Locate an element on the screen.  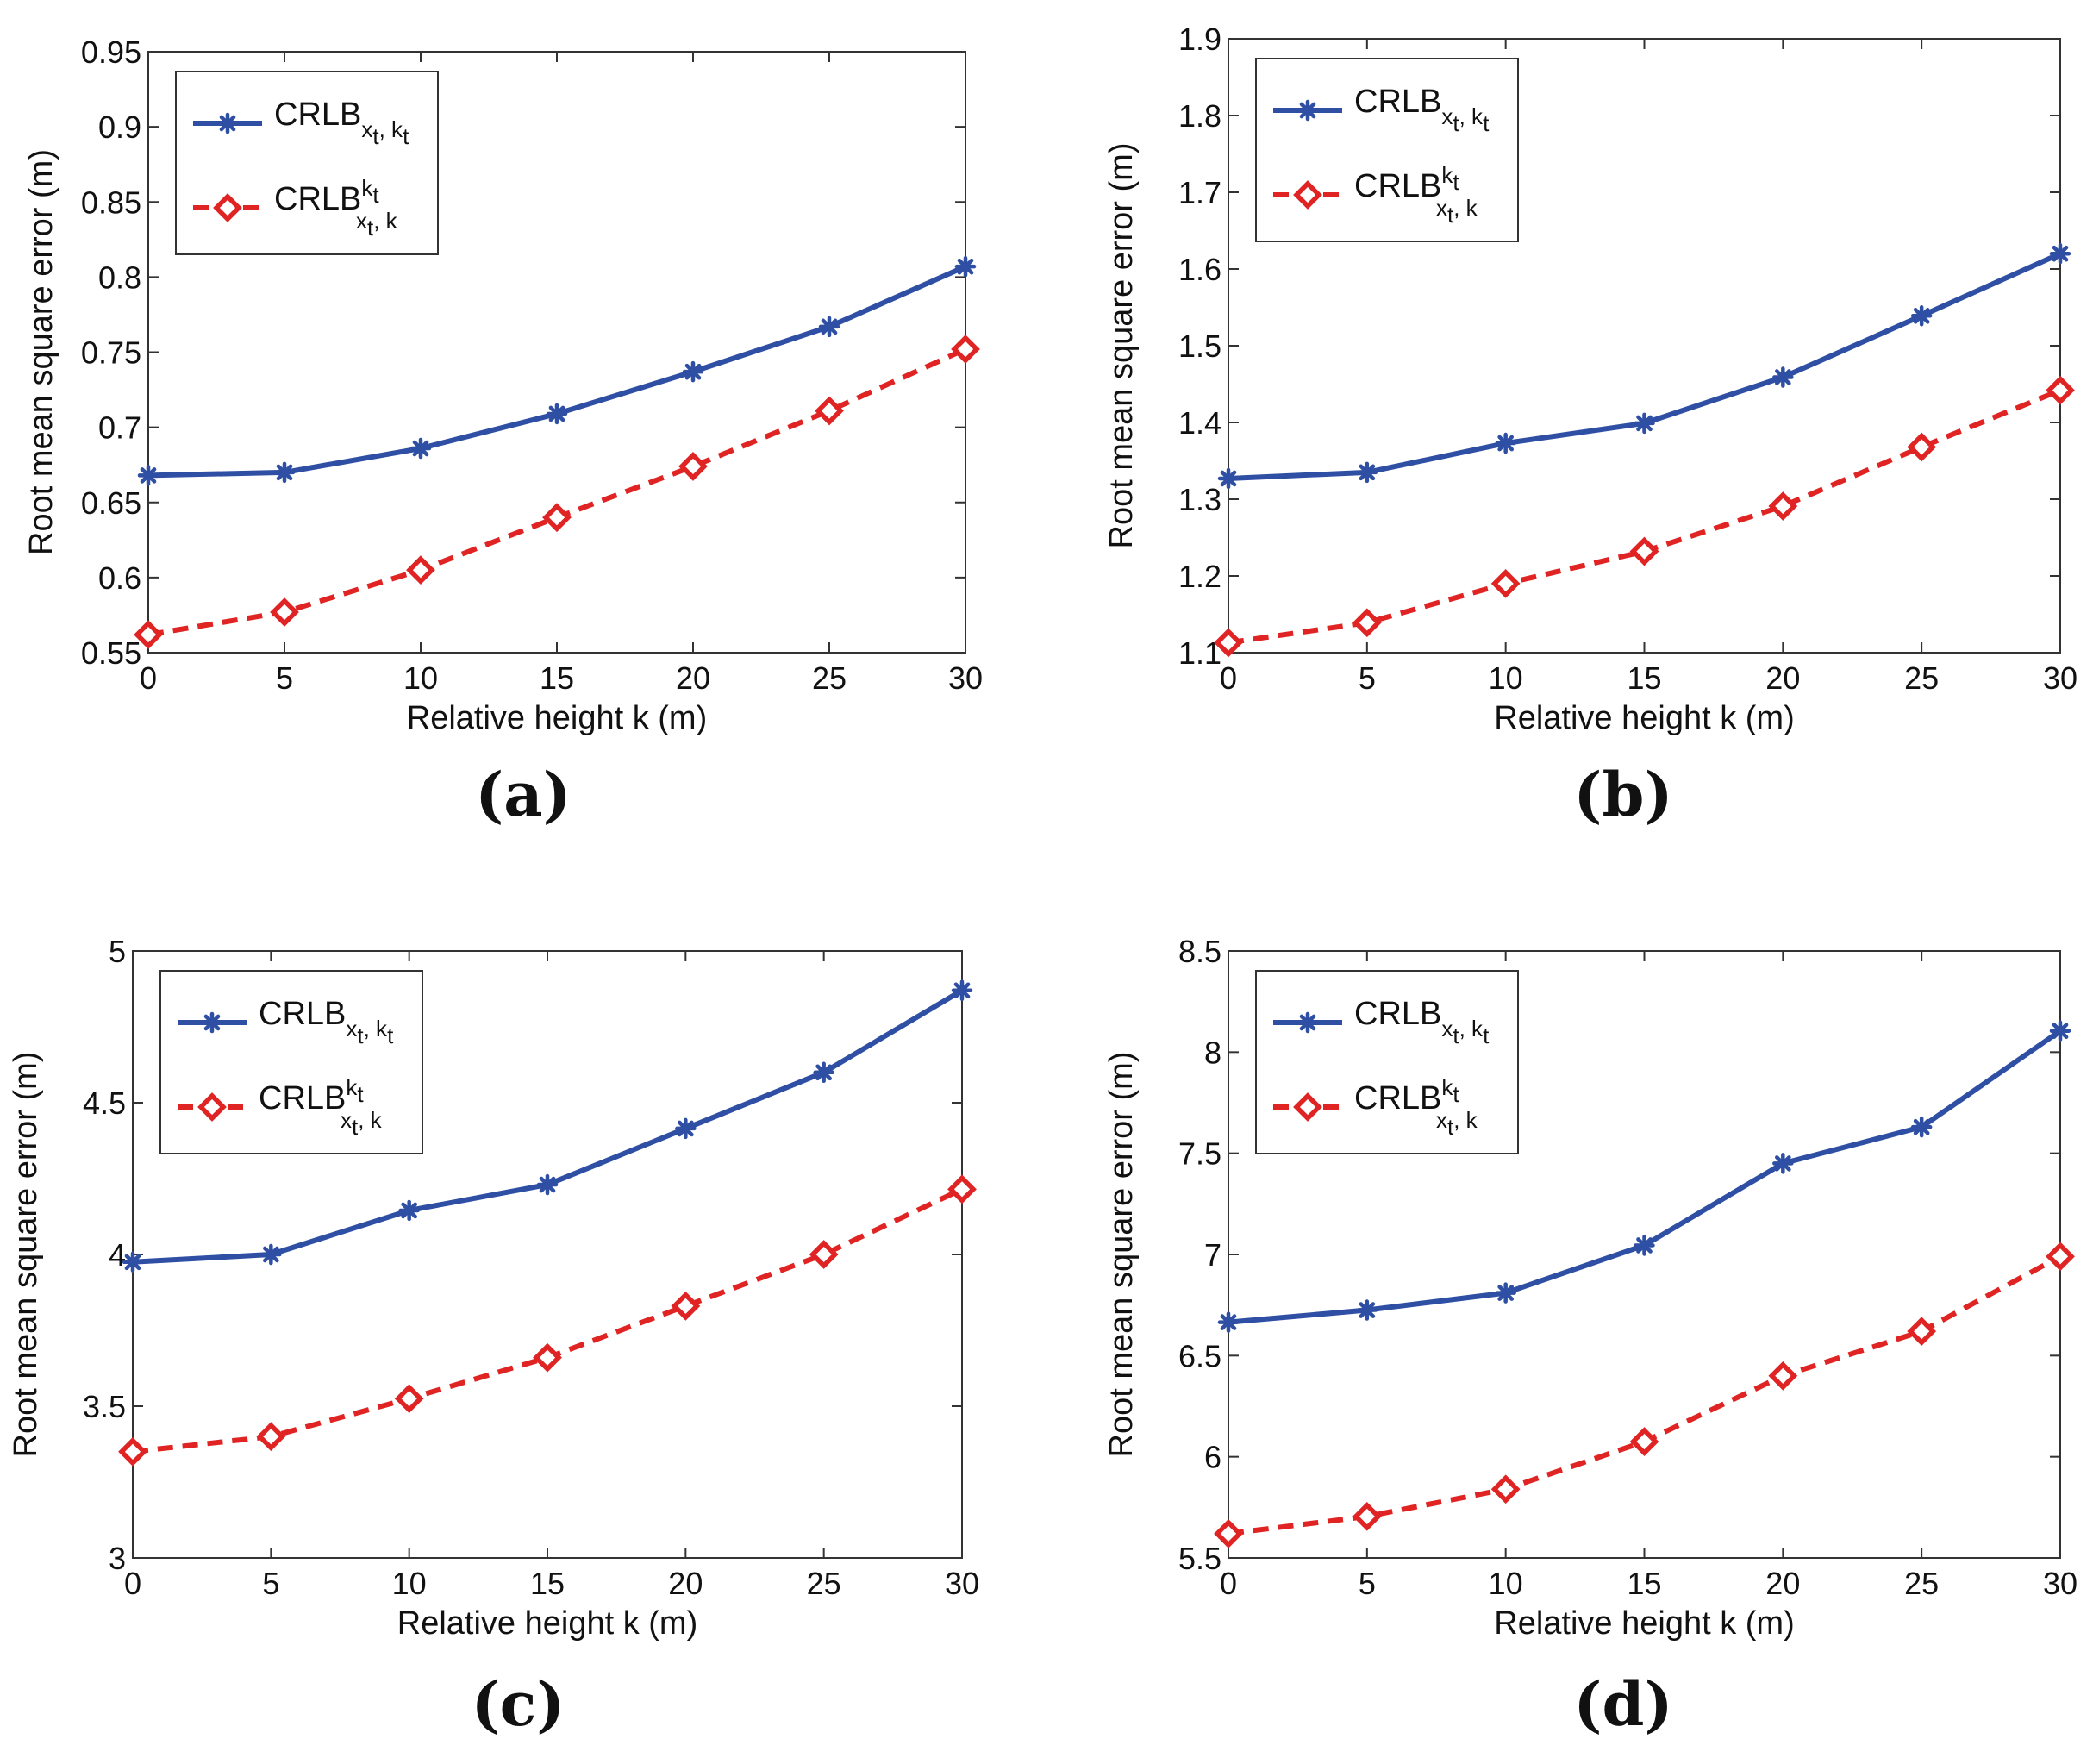
y-tick-label: 0.7 is located at coordinates (119, 428).